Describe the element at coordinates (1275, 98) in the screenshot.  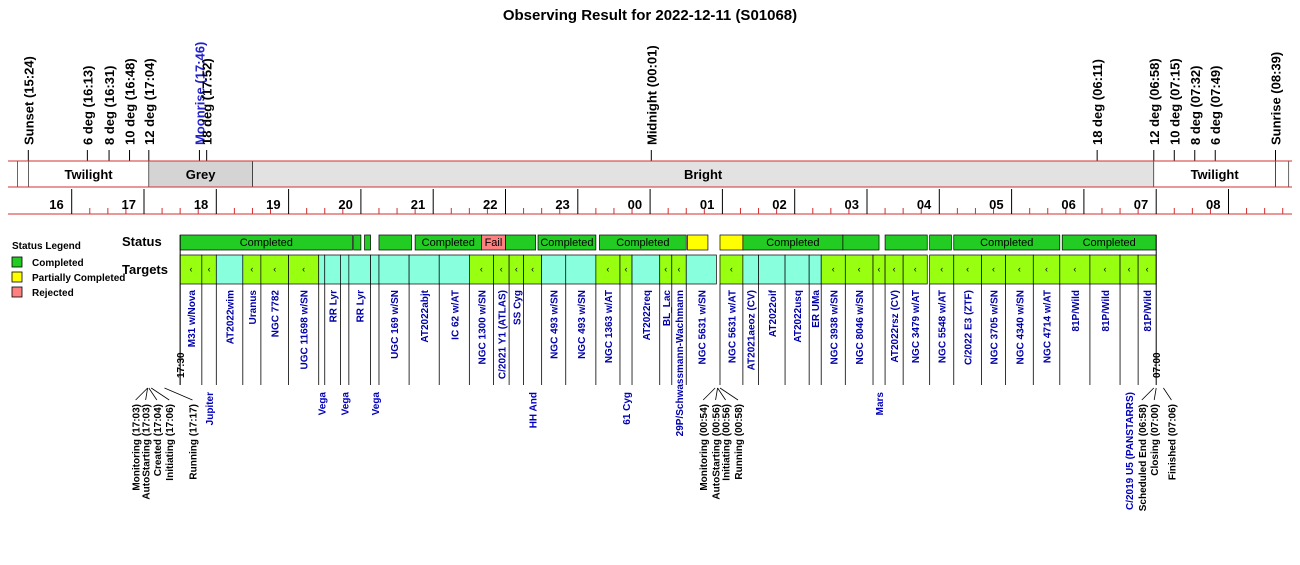
I see `sky-event-label-13: Sunrise (08:39)` at that location.